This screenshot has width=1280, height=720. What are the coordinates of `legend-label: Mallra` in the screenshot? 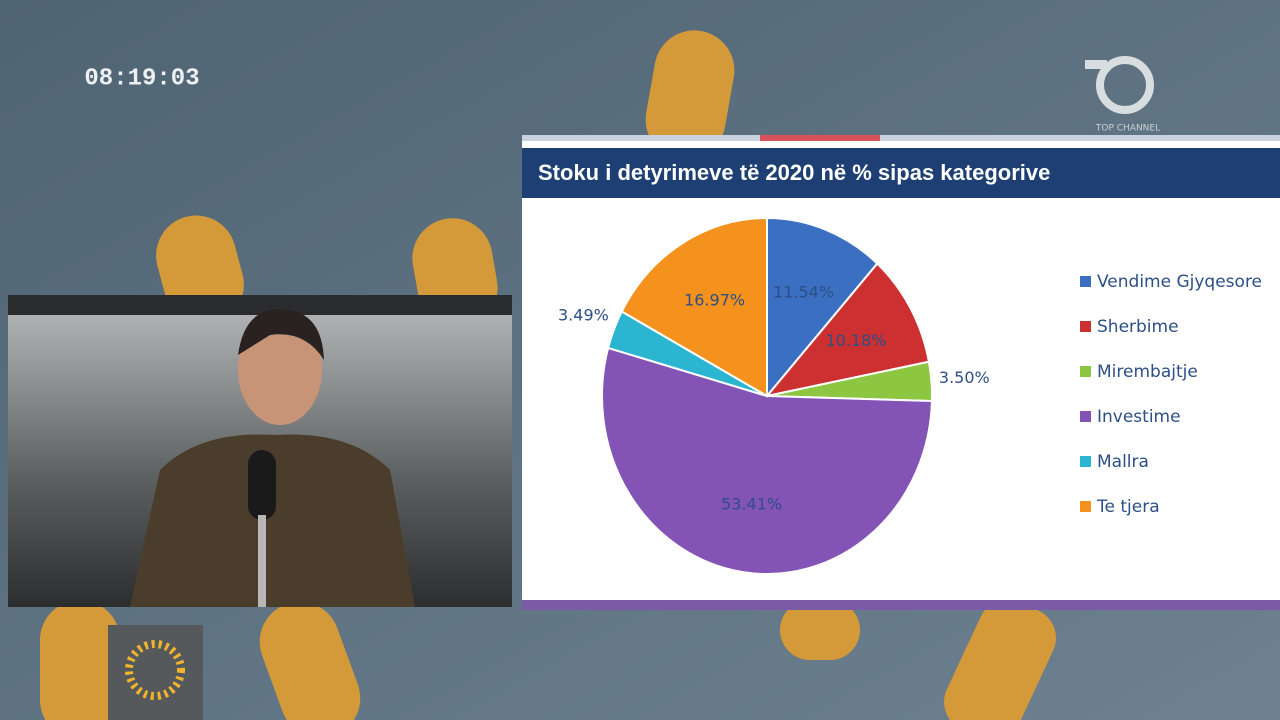 It's located at (1123, 462).